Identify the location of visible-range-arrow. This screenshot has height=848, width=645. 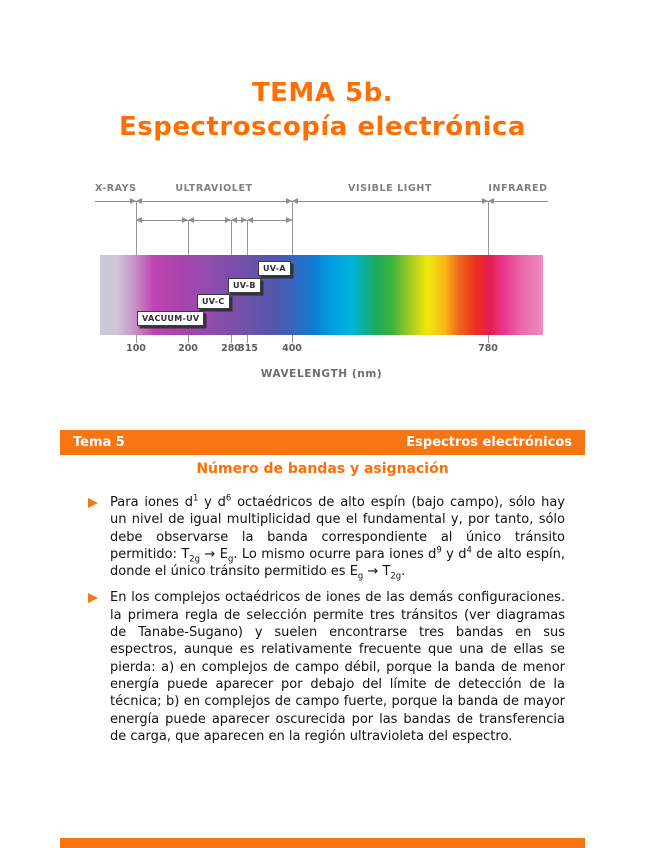
(390, 201).